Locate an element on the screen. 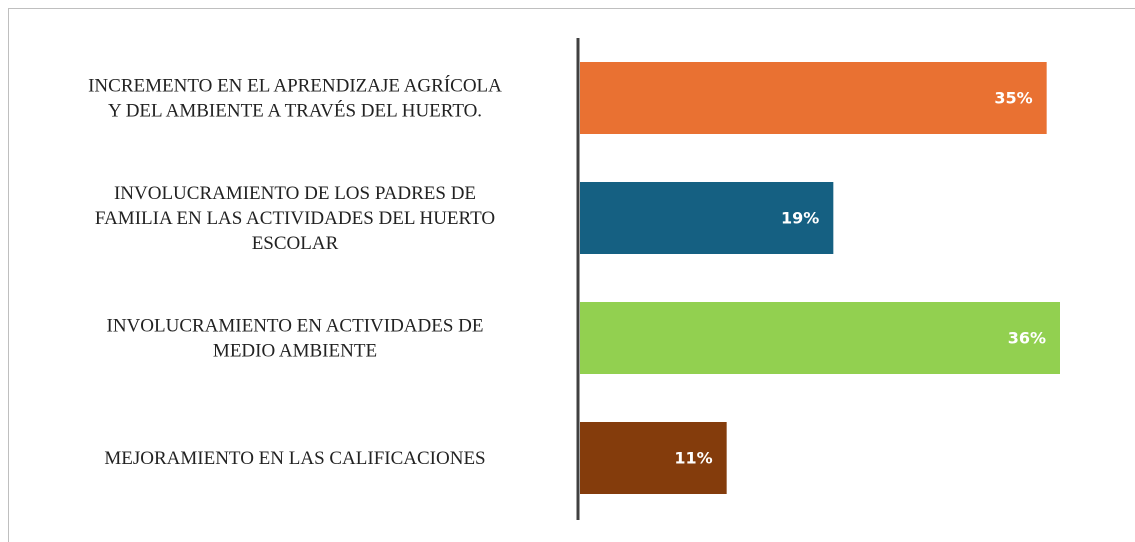  value-label: 19% is located at coordinates (800, 218).